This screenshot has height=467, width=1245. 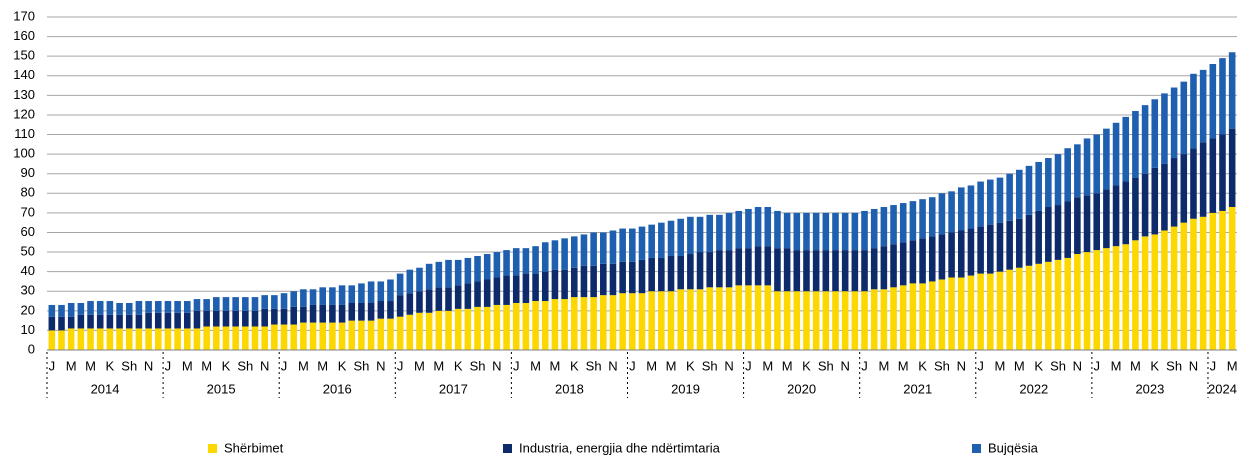 I want to click on y-tick-label: 80, so click(x=28, y=192).